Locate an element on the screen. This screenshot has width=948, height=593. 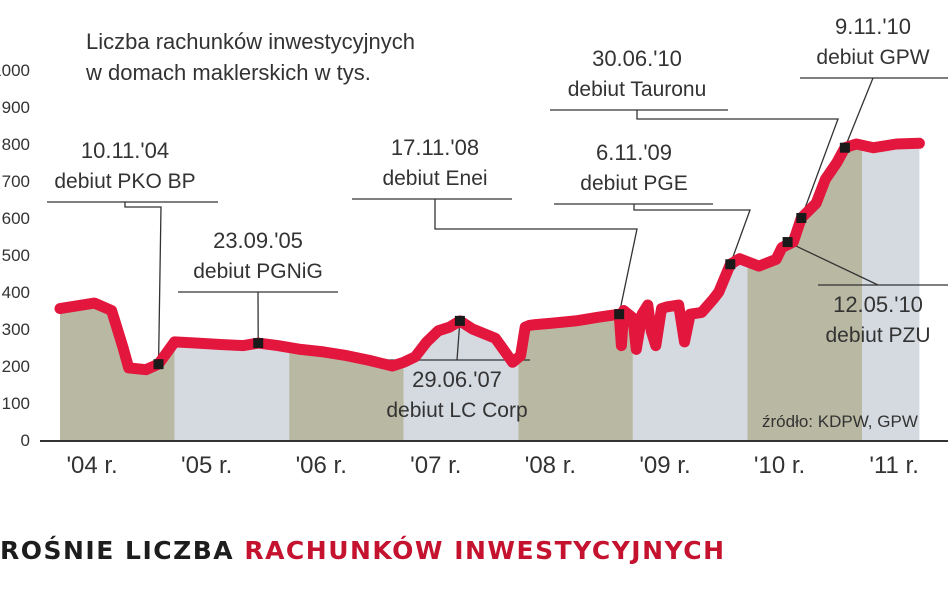
x-tick-label: '04 r. is located at coordinates (91, 465).